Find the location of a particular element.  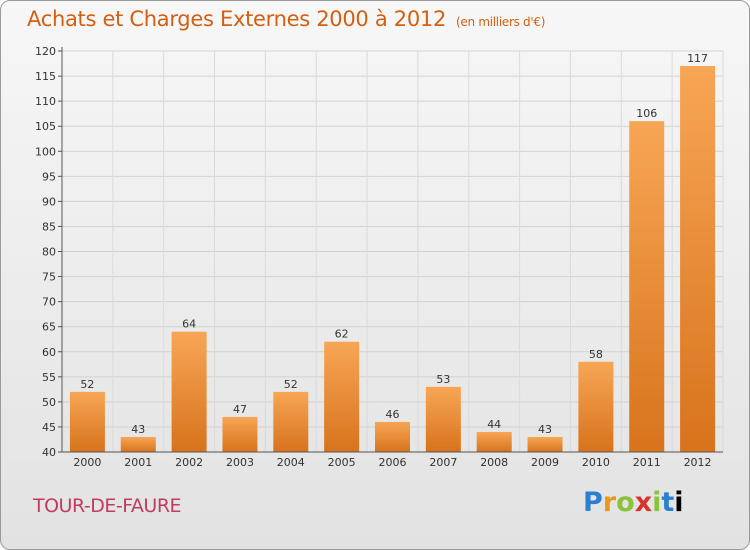

logo-letter: x is located at coordinates (643, 502).